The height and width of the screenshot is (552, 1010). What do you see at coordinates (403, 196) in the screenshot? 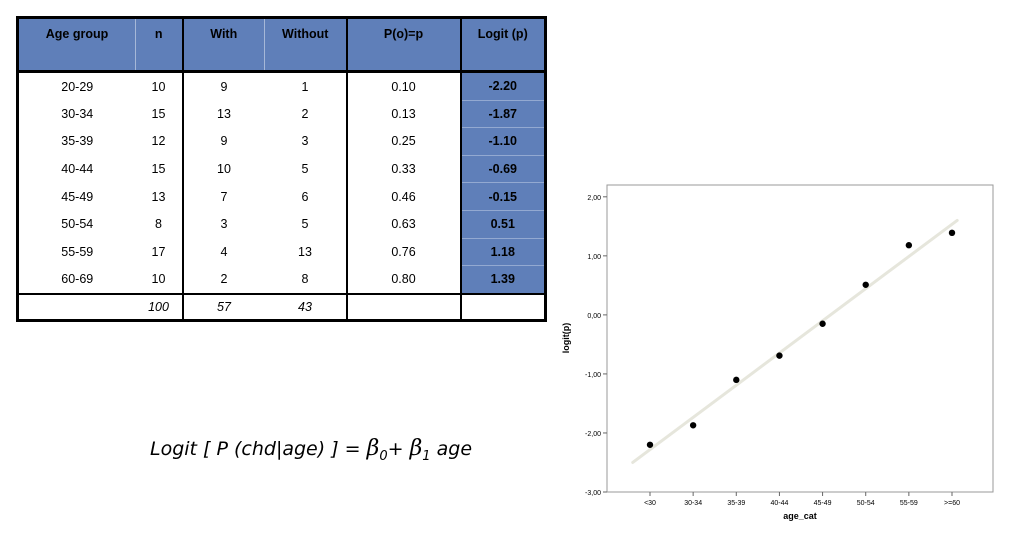
I see `cell-p: 0.46` at bounding box center [403, 196].